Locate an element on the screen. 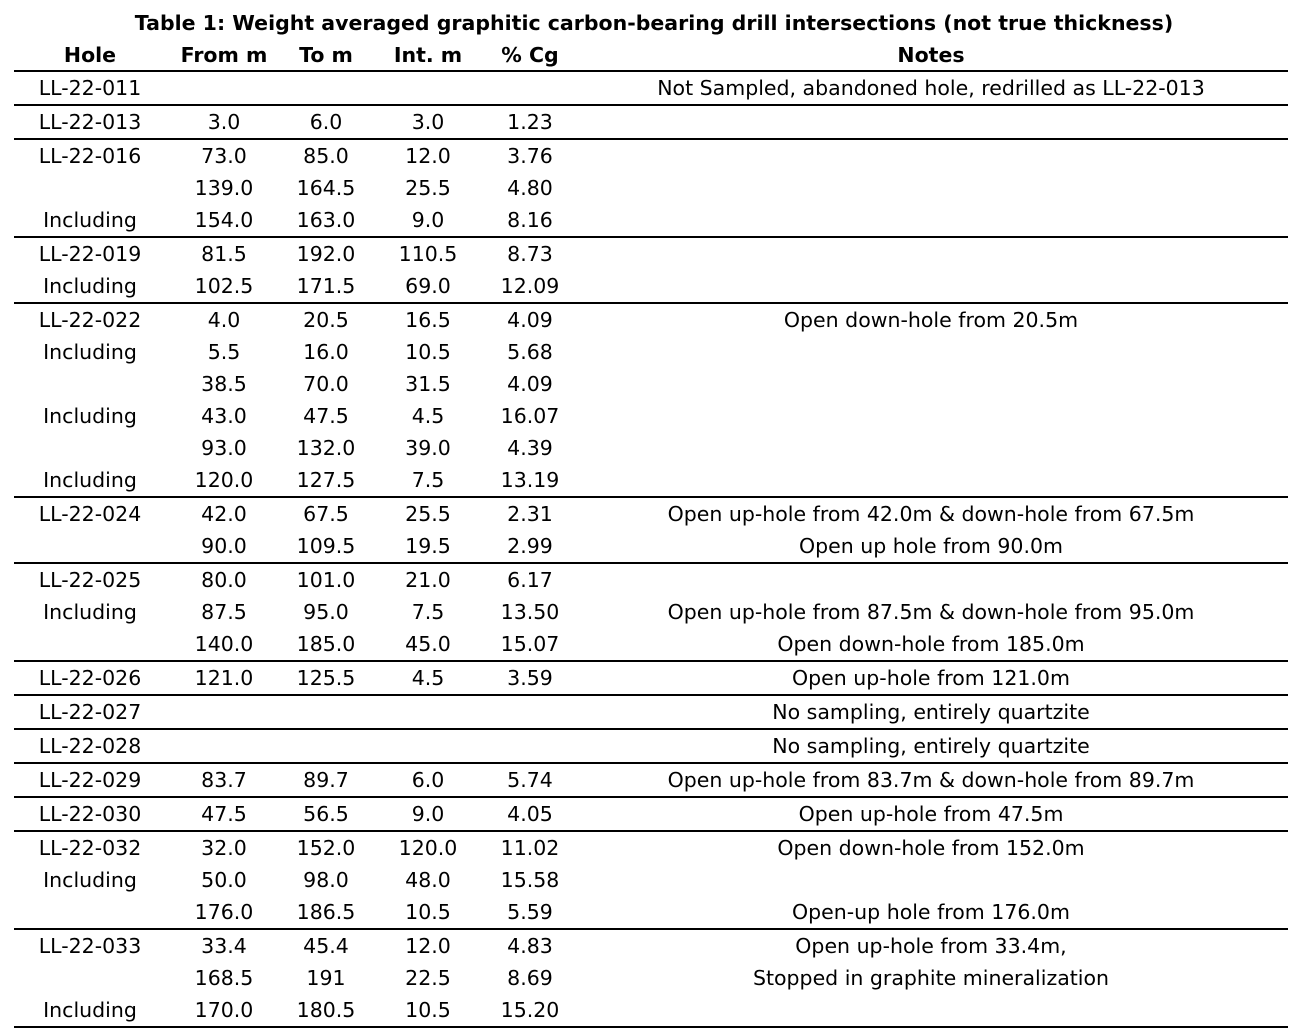  cell-interval: 45.0 is located at coordinates (428, 644).